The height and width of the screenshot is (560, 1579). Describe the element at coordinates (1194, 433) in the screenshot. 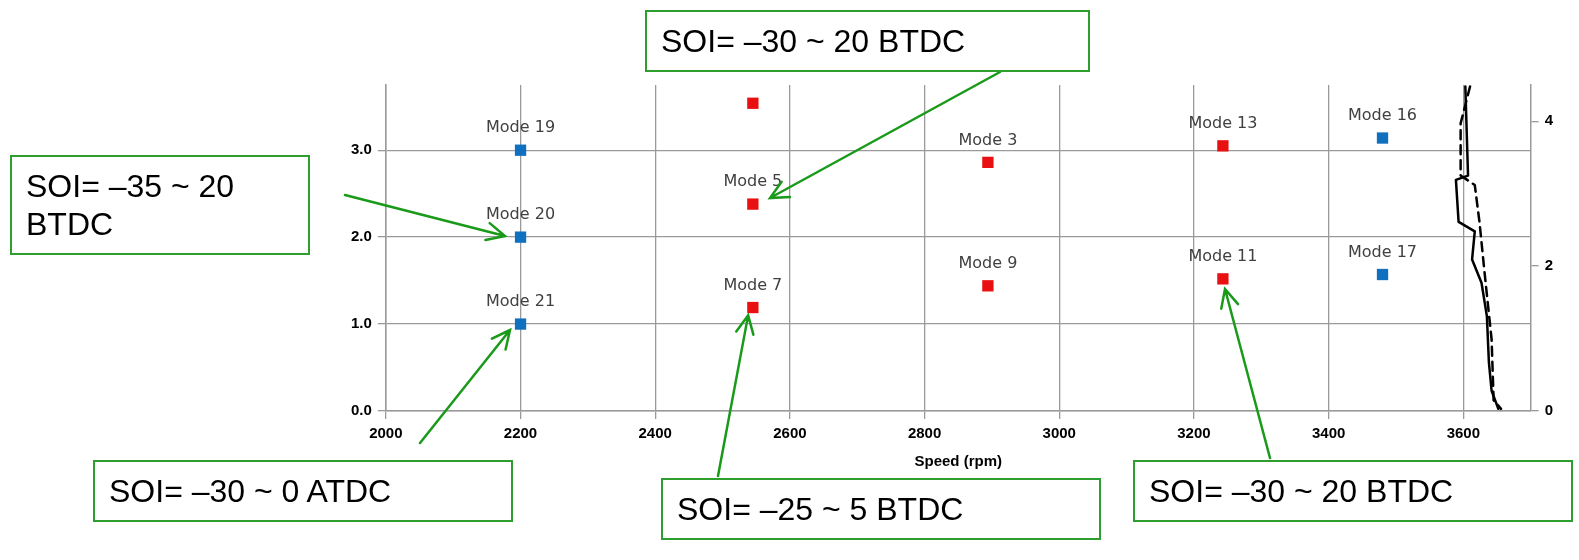

I see `x-tick-label: 3200` at that location.